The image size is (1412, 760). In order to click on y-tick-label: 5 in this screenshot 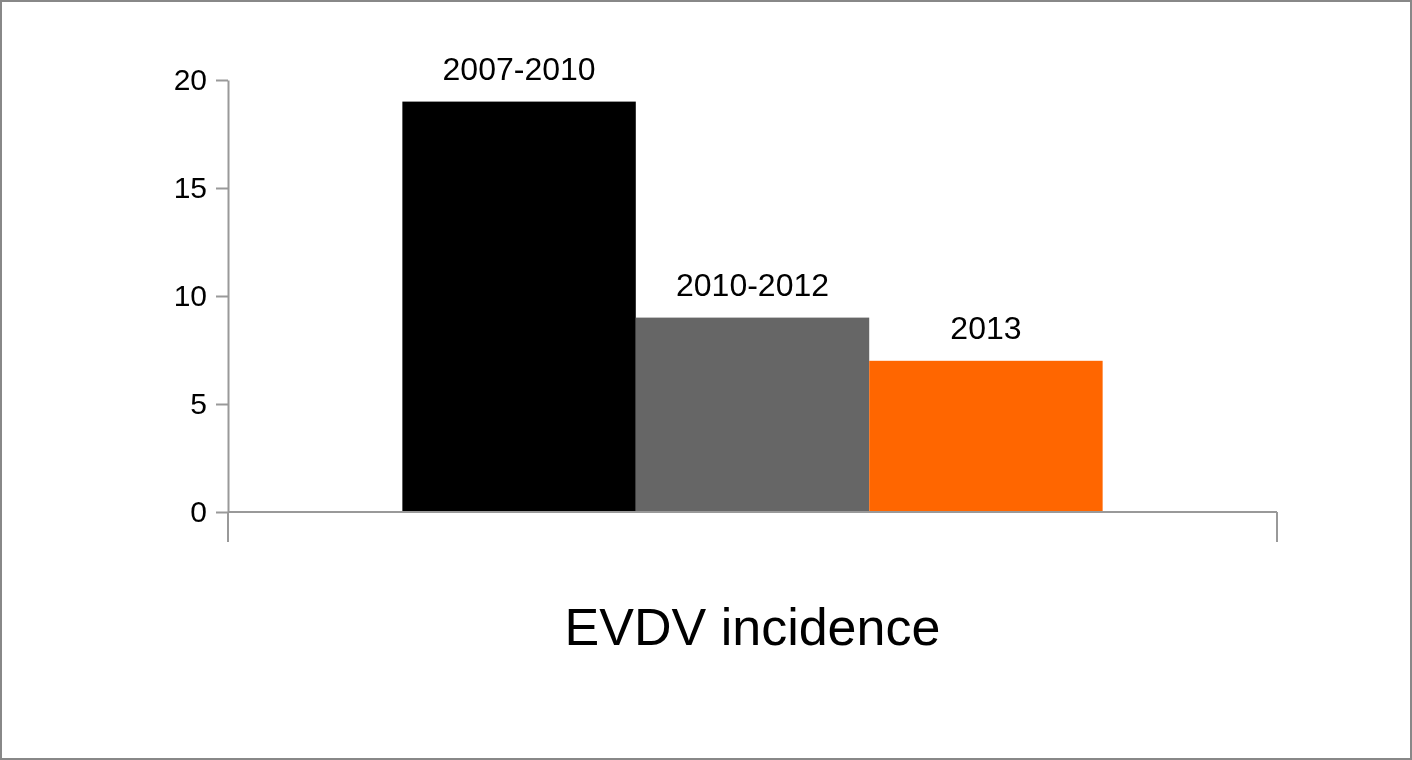, I will do `click(198, 404)`.